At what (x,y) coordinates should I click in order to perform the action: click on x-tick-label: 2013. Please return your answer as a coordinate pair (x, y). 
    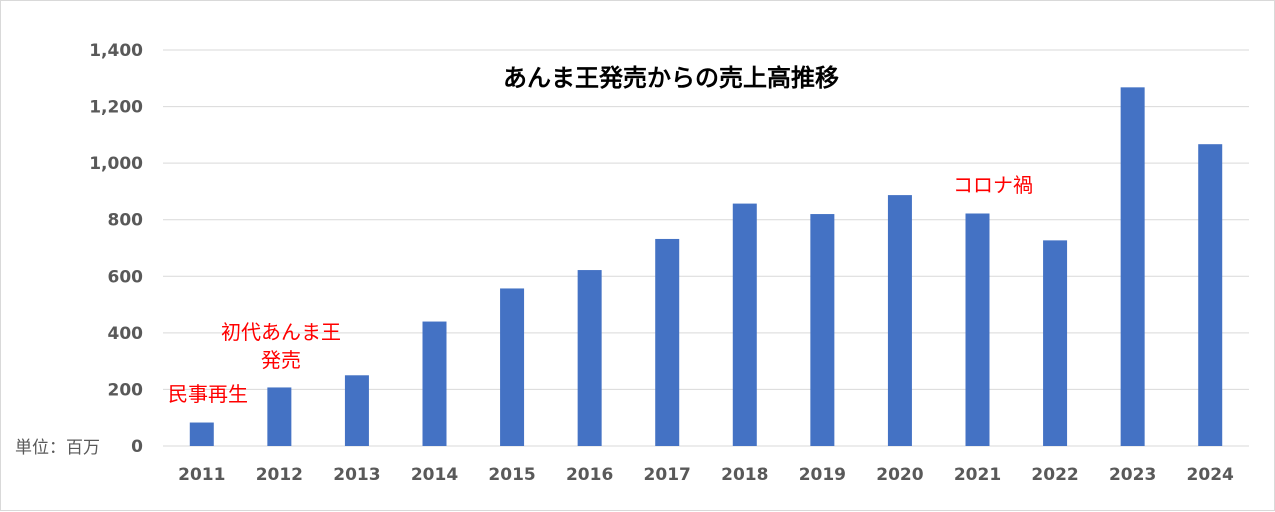
    Looking at the image, I should click on (356, 475).